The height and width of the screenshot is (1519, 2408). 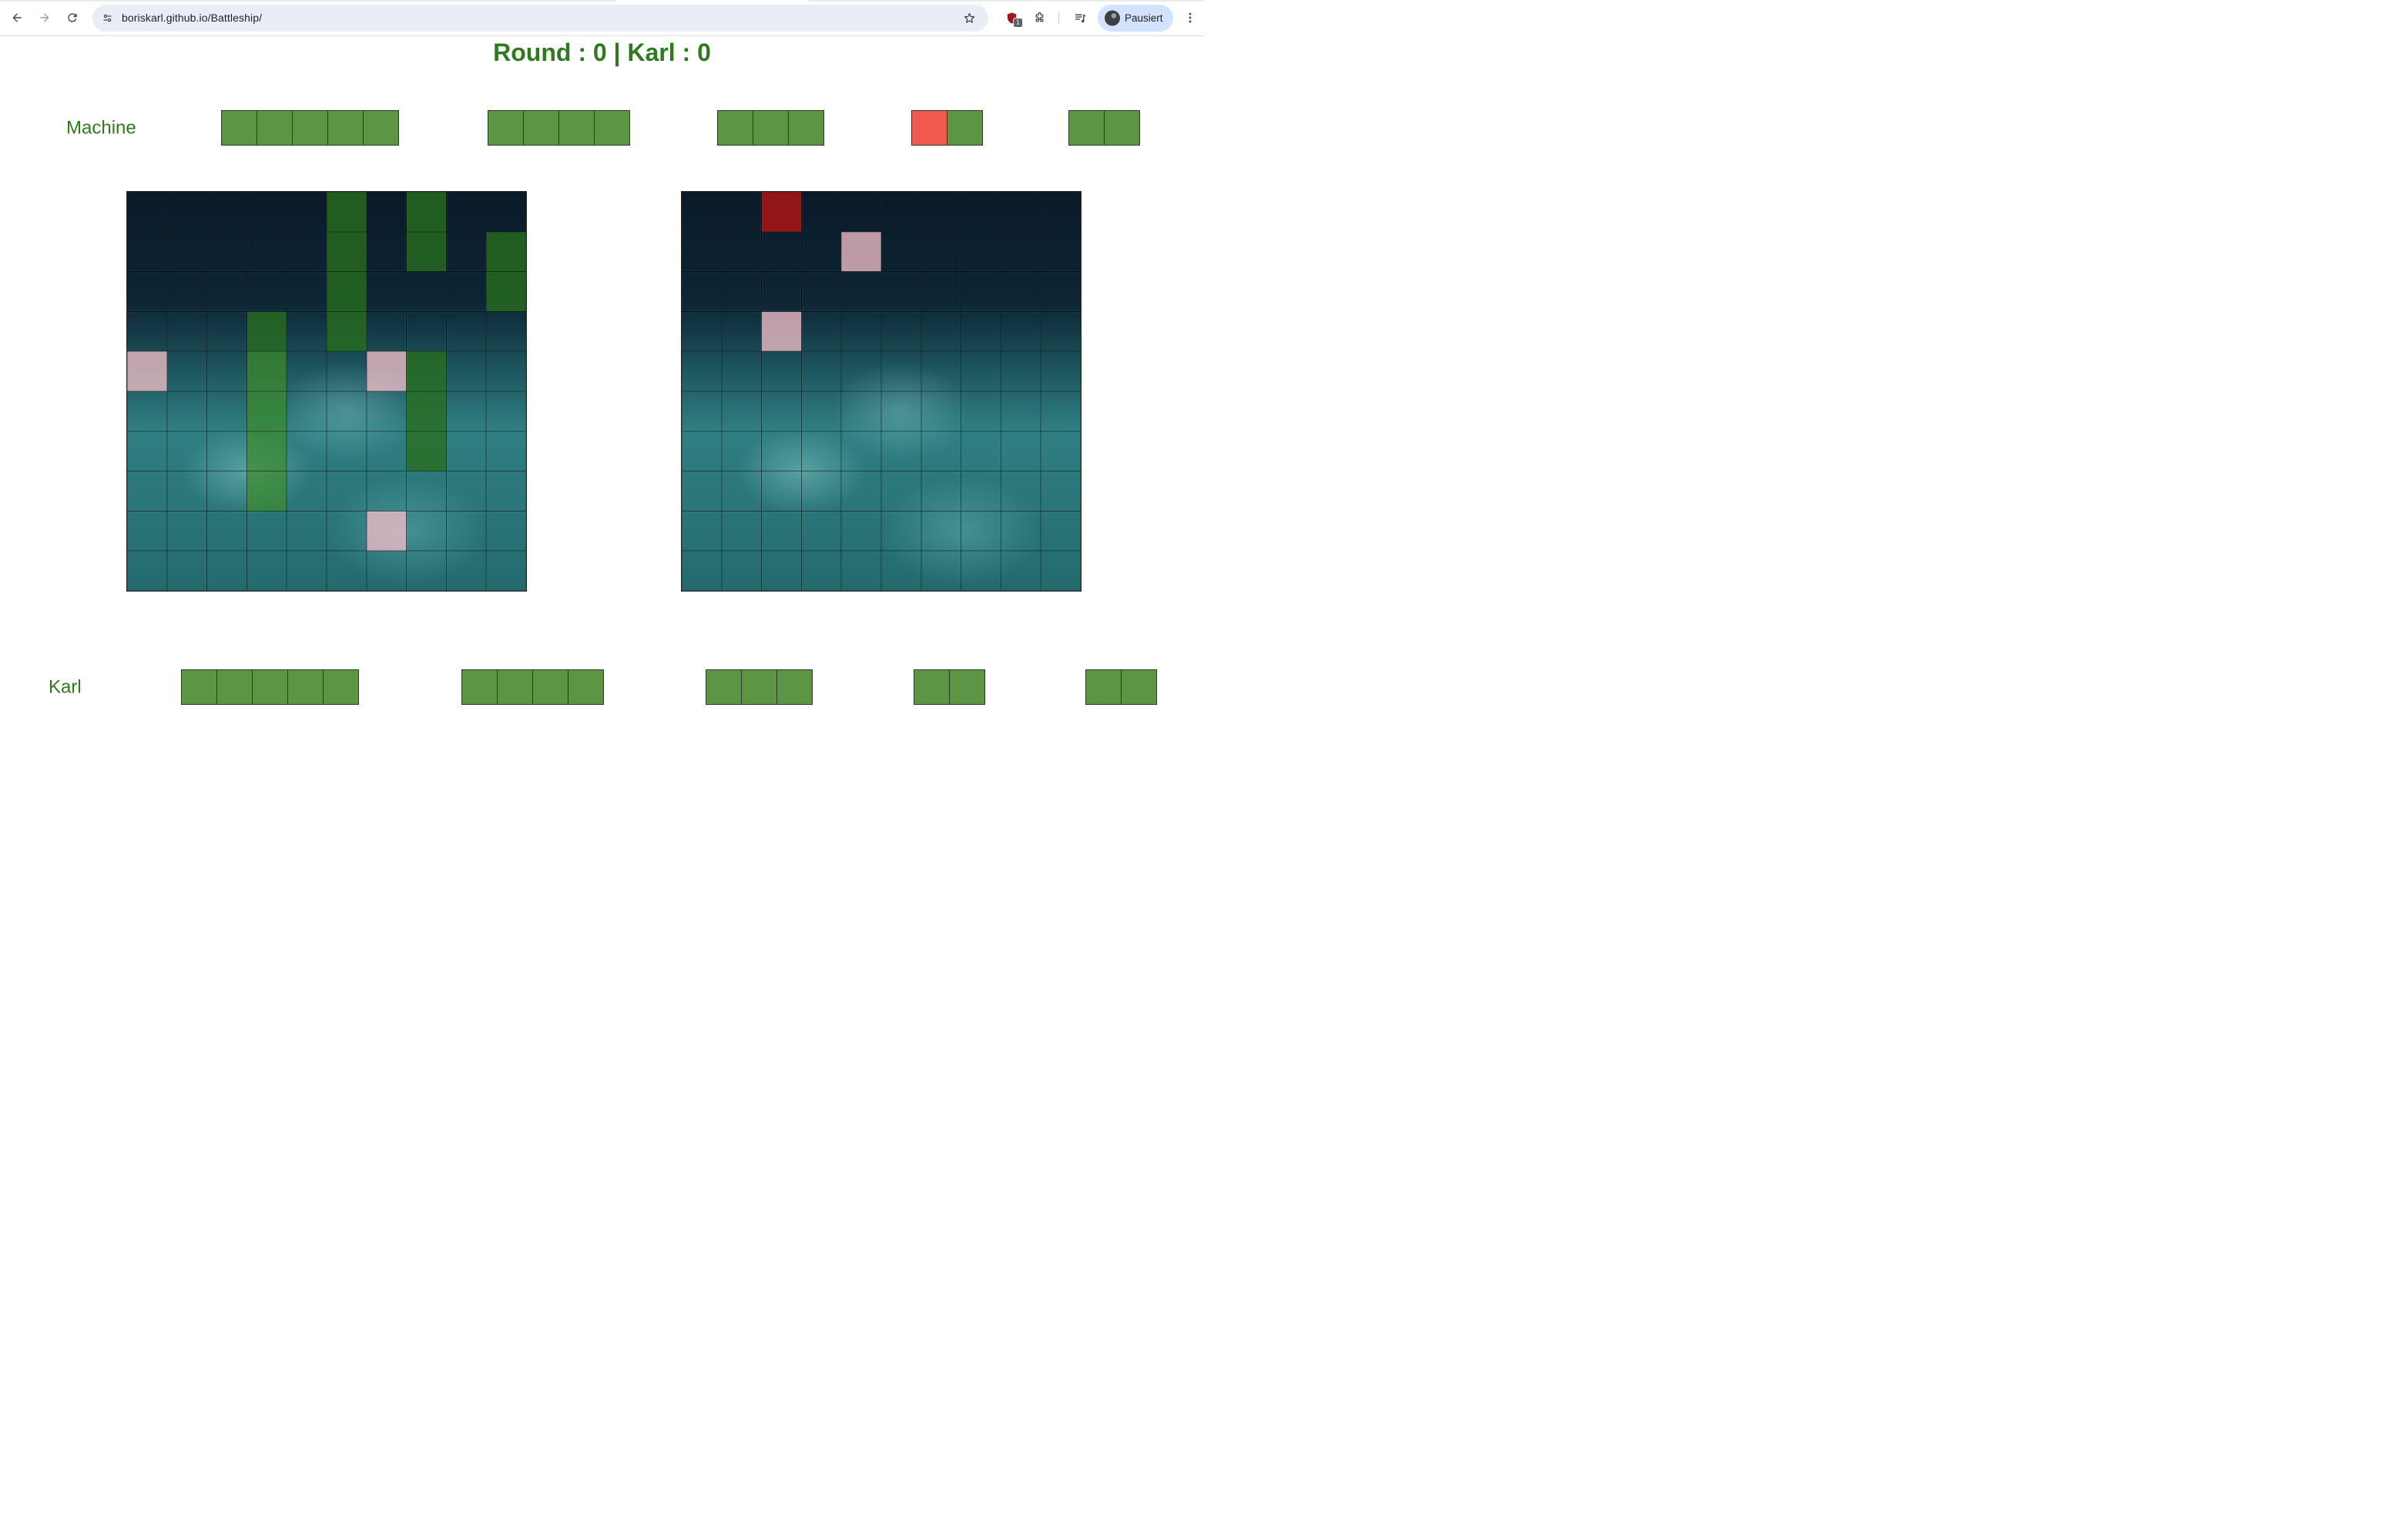 I want to click on browser-menu-button, so click(x=1190, y=17).